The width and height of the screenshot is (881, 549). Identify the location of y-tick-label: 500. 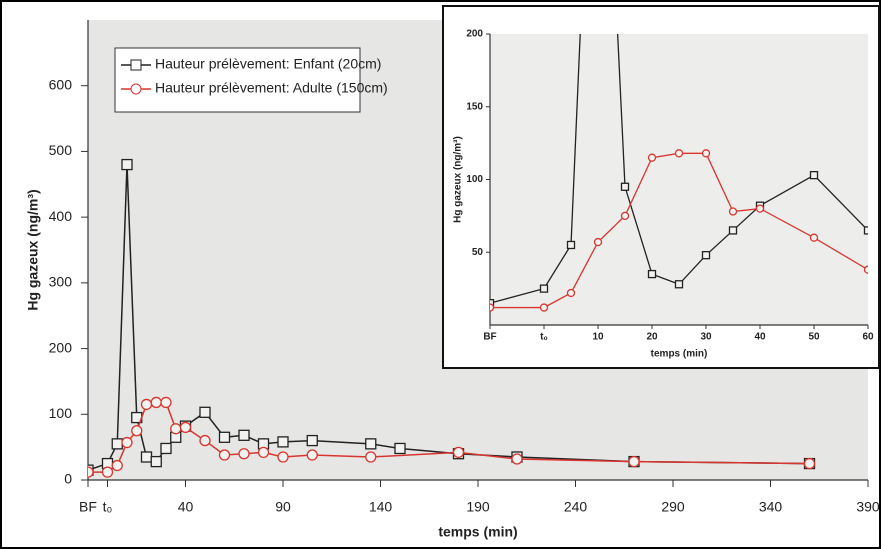
(61, 150).